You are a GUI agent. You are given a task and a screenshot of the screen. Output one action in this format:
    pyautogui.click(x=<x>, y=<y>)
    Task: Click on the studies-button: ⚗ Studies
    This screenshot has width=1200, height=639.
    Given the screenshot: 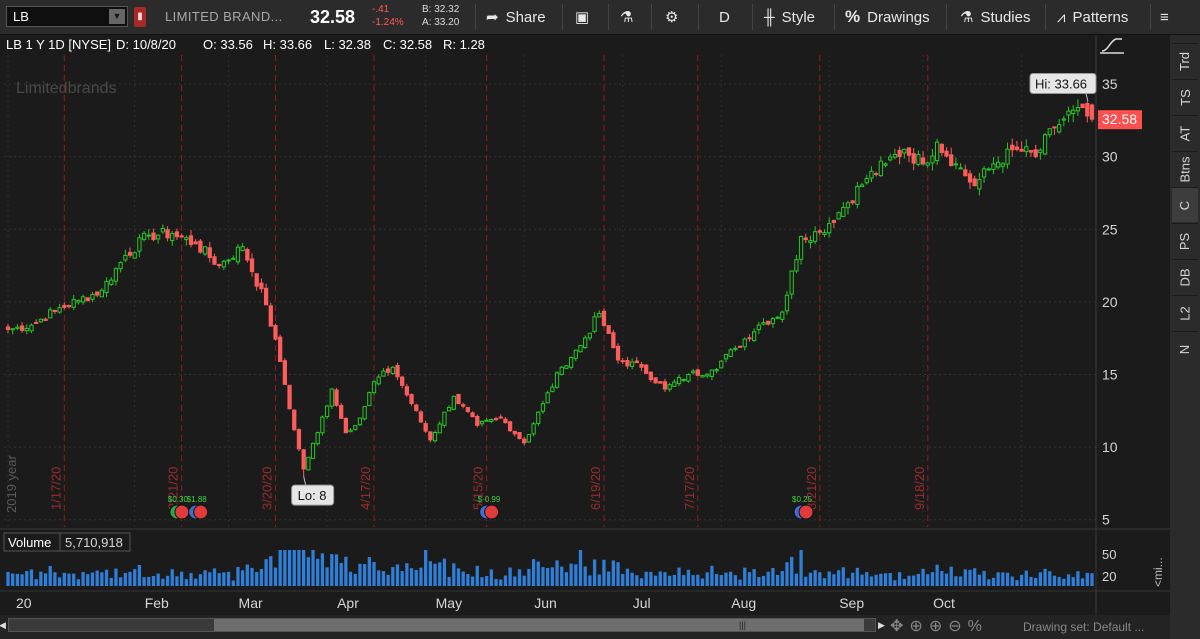 What is the action you would take?
    pyautogui.click(x=995, y=17)
    